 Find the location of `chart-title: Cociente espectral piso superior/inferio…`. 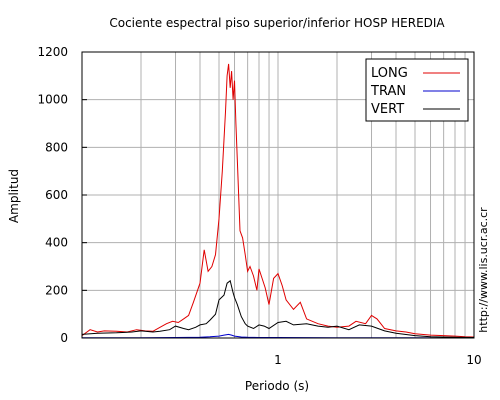

chart-title: Cociente espectral piso superior/inferio… is located at coordinates (277, 23).